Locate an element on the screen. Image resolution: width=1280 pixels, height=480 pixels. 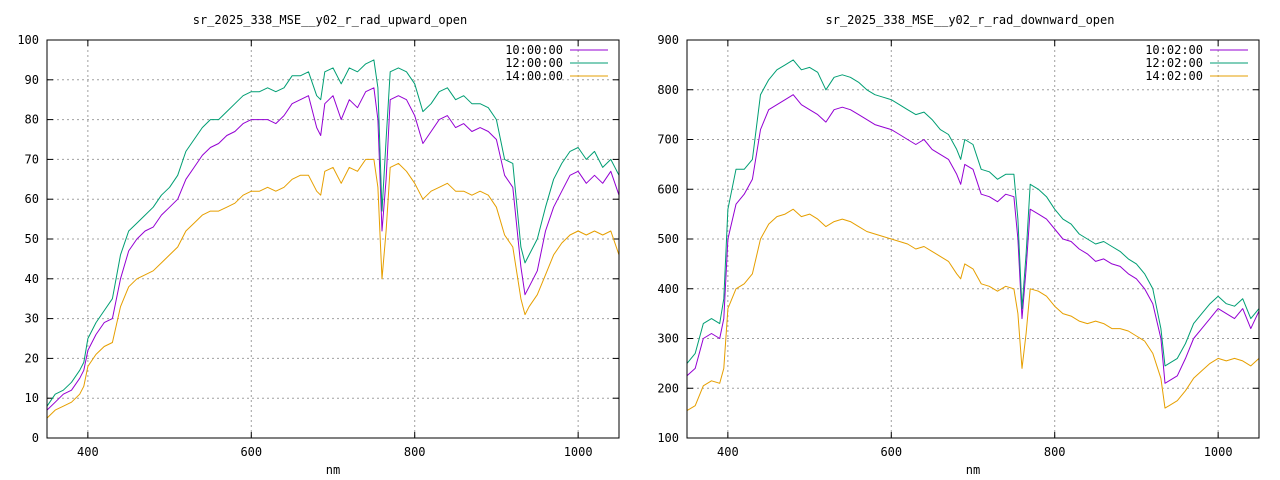
y-tick-label: 80 is located at coordinates (32, 120).